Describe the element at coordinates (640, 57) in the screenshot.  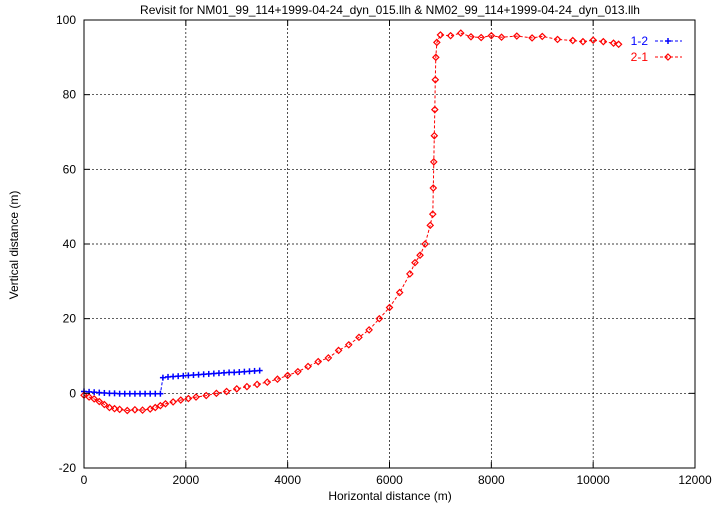
I see `legend-label: 2-1` at that location.